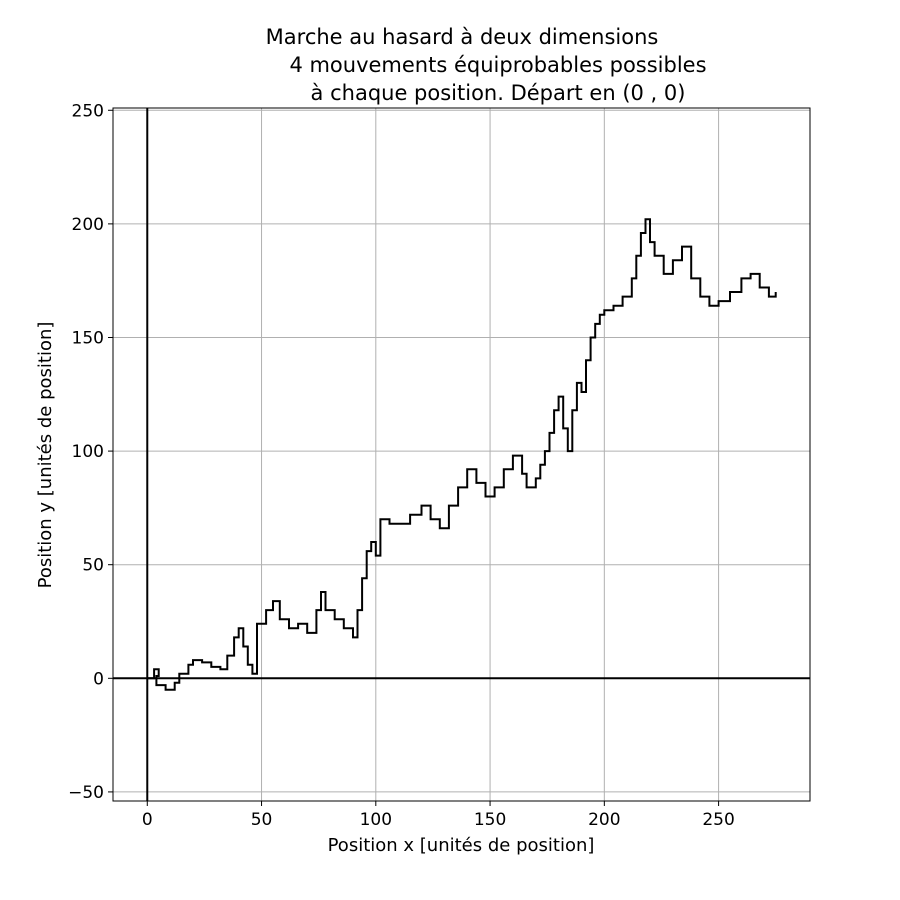 Image resolution: width=900 pixels, height=900 pixels. What do you see at coordinates (98, 679) in the screenshot?
I see `y-tick-label: 0` at bounding box center [98, 679].